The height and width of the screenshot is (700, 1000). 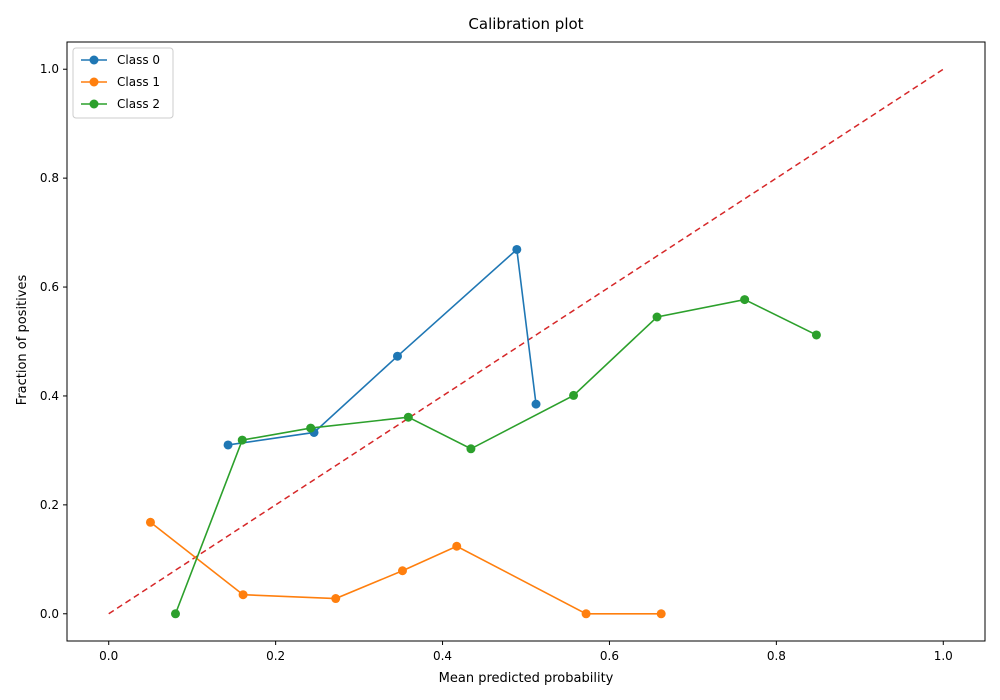 I want to click on y-tick-label: 0.0, so click(x=49, y=614).